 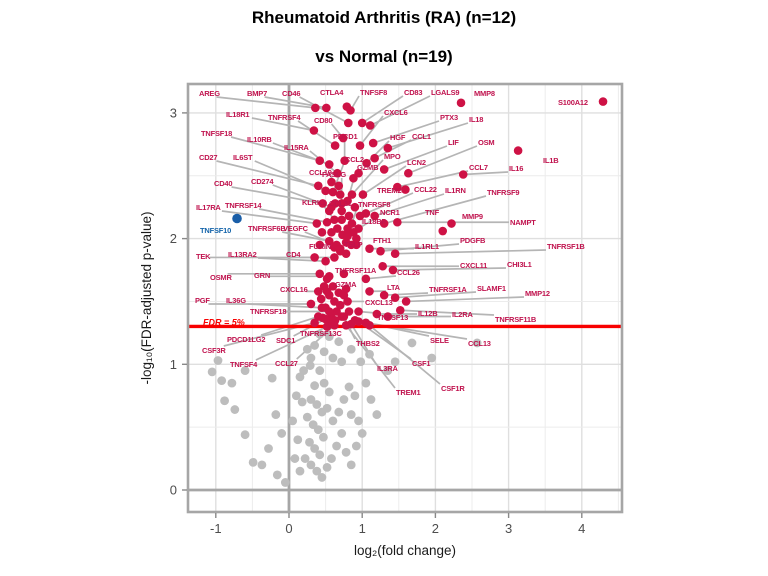 I want to click on up-point-GZMB, so click(x=347, y=201).